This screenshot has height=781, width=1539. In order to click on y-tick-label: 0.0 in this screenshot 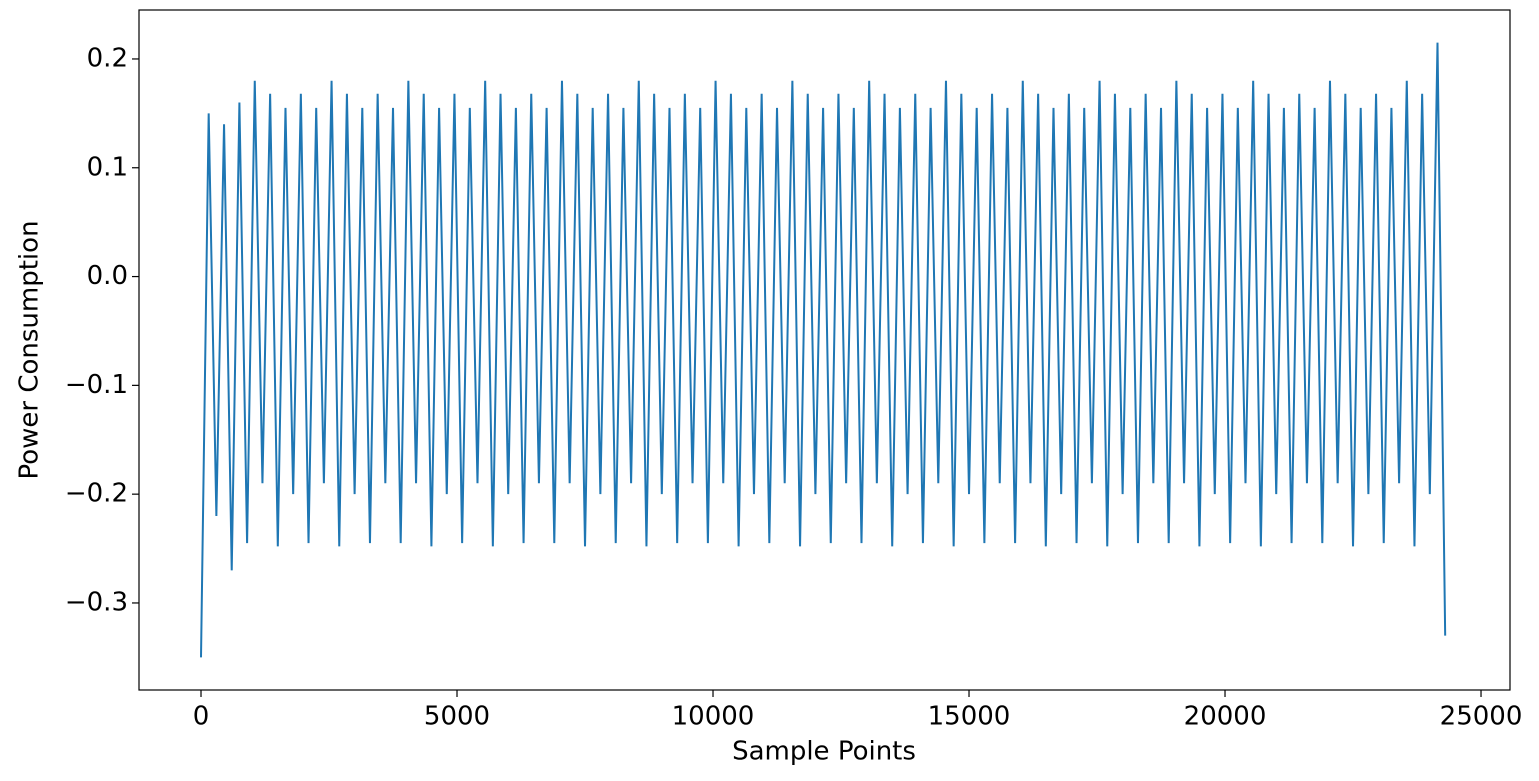, I will do `click(107, 276)`.